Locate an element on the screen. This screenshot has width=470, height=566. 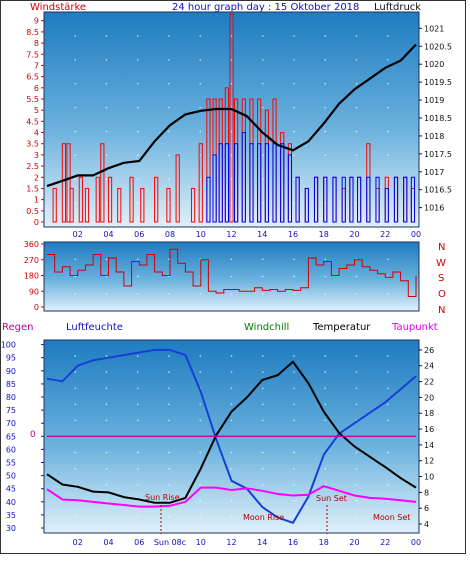
x-tick-label: 18 is located at coordinates (324, 234).